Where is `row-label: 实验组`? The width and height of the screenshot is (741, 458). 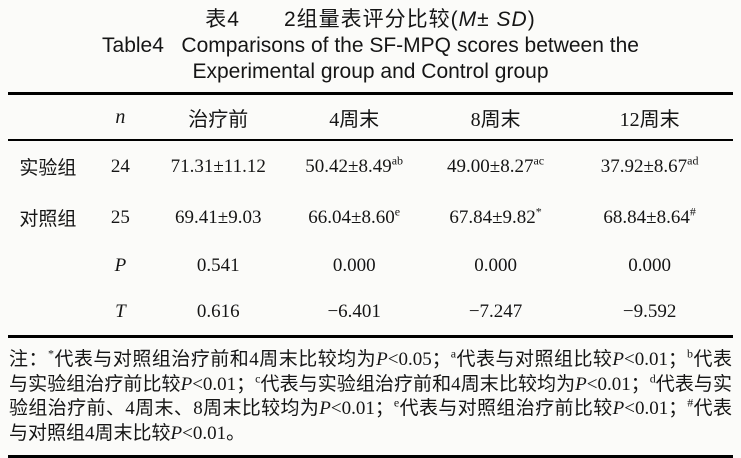 row-label: 实验组 is located at coordinates (48, 168).